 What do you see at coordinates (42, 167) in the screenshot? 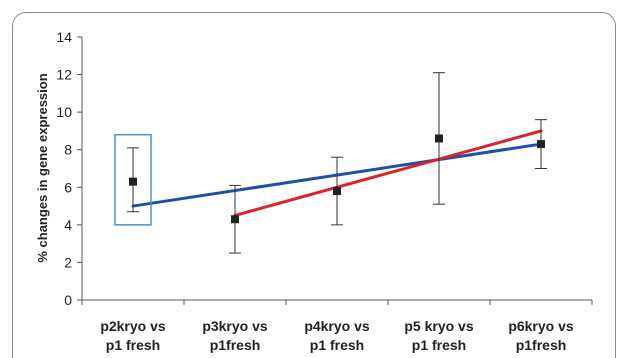
I see `y-axis-title: % changes in gene expression` at bounding box center [42, 167].